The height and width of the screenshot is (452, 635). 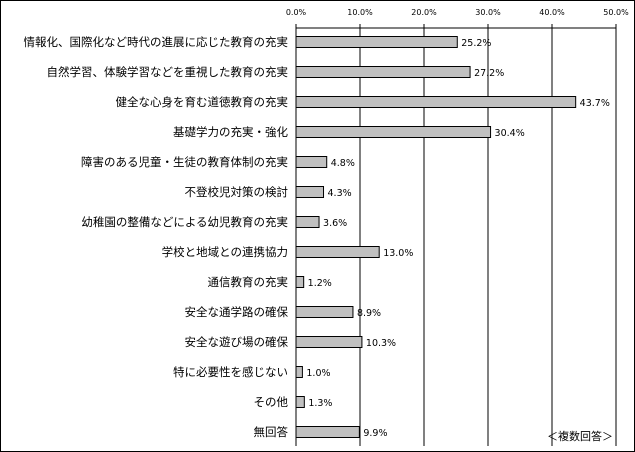 What do you see at coordinates (237, 312) in the screenshot?
I see `category-label: 安全な通学路の確保` at bounding box center [237, 312].